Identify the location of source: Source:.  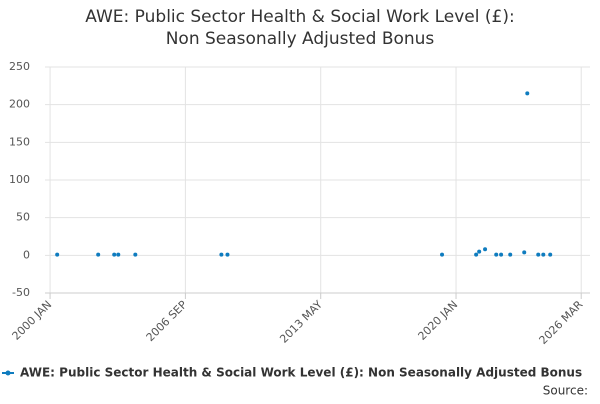
(565, 391).